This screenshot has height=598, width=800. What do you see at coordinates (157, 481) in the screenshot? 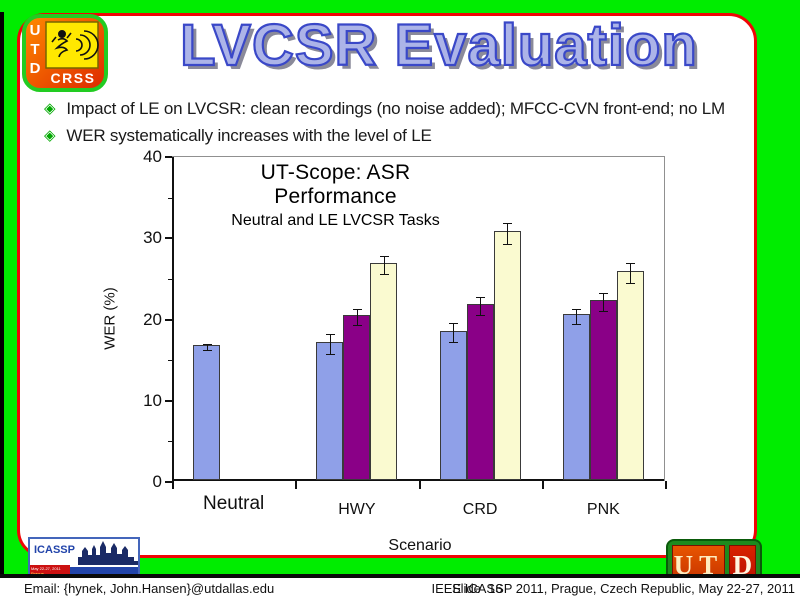
I see `y-tick-label-0: 0` at bounding box center [157, 481].